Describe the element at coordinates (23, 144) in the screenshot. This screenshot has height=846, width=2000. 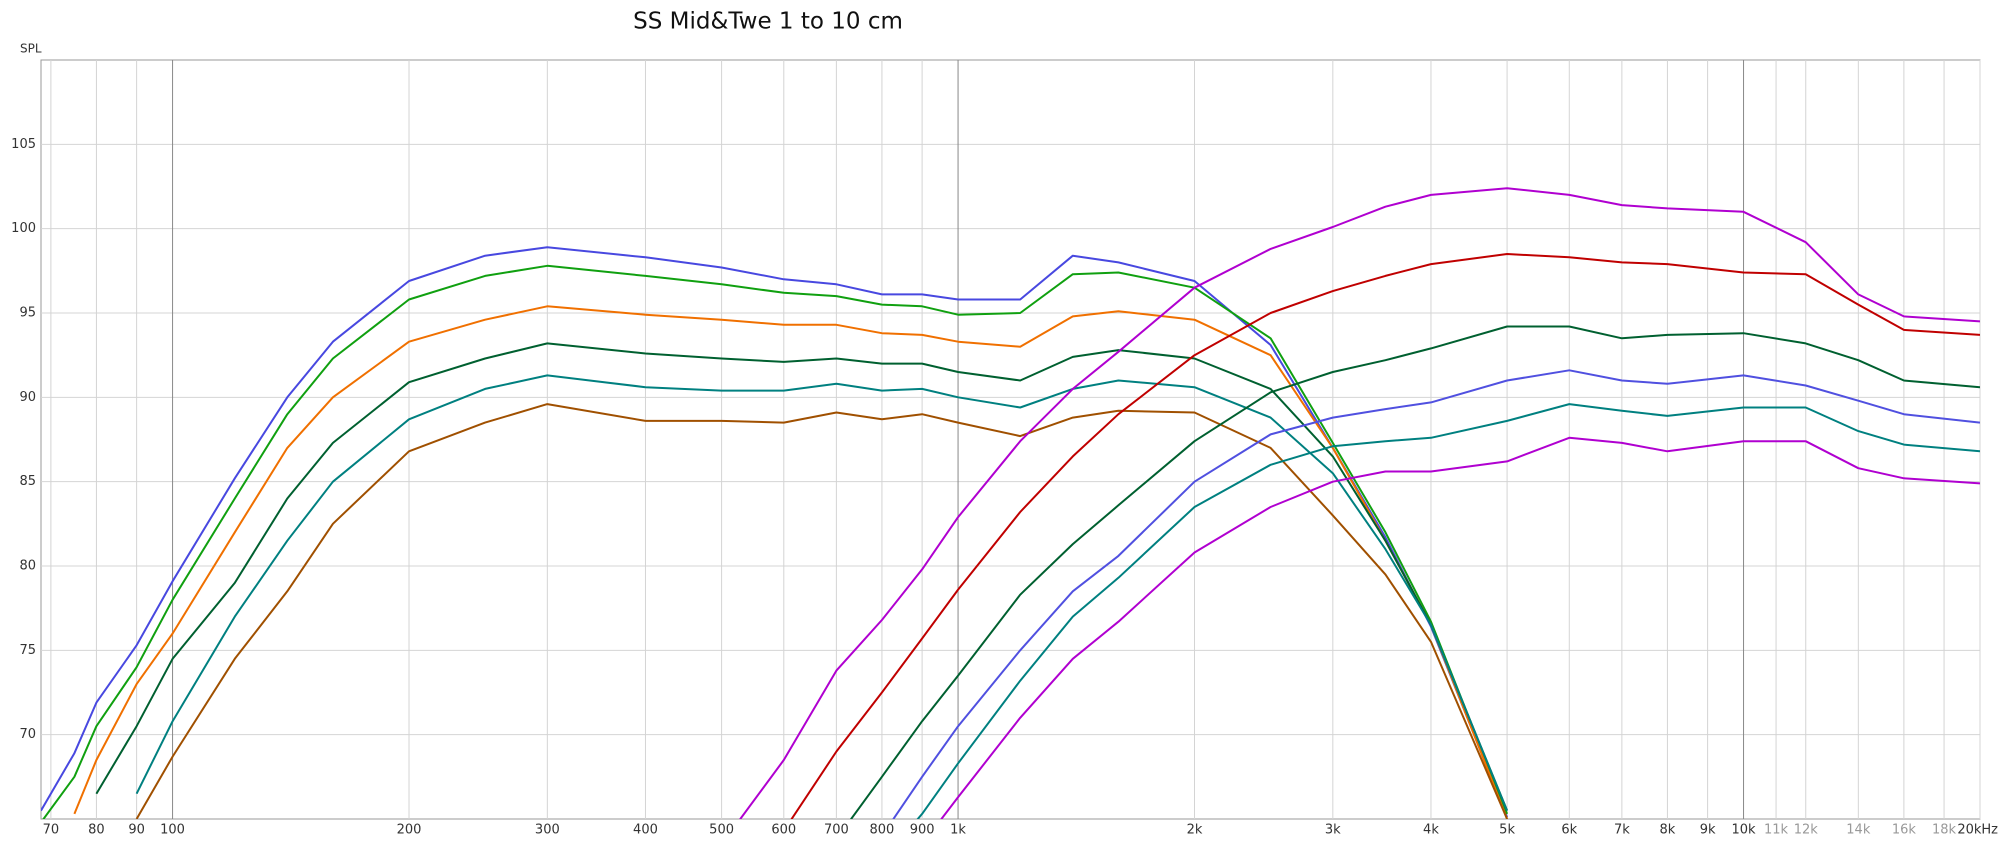
I see `y-tick-label: 105` at that location.